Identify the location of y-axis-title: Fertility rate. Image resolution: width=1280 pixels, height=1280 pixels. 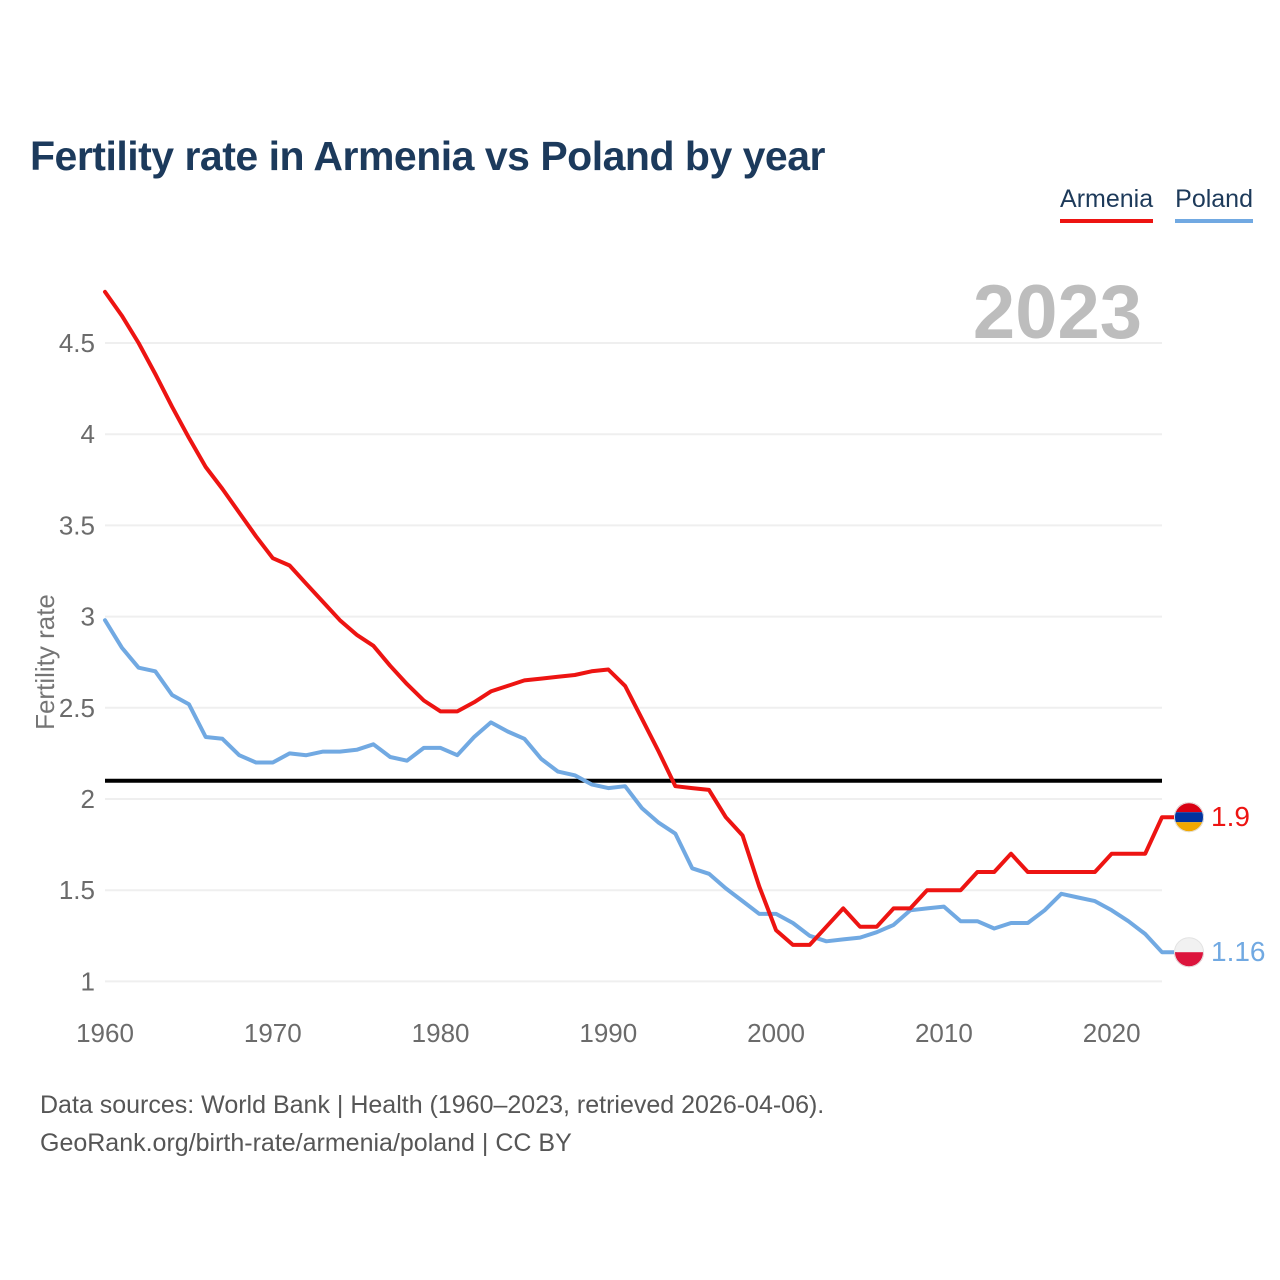
(45, 662).